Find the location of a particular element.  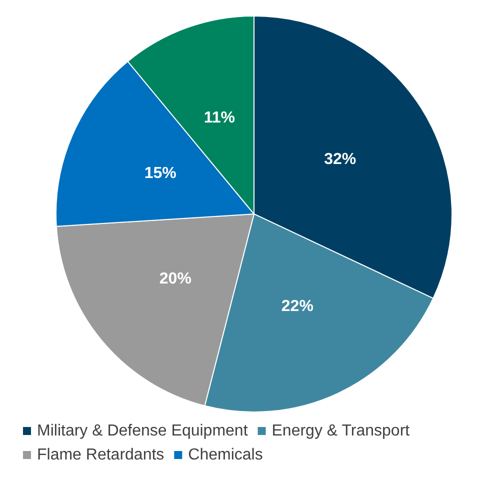

data-label: 15% is located at coordinates (160, 173).